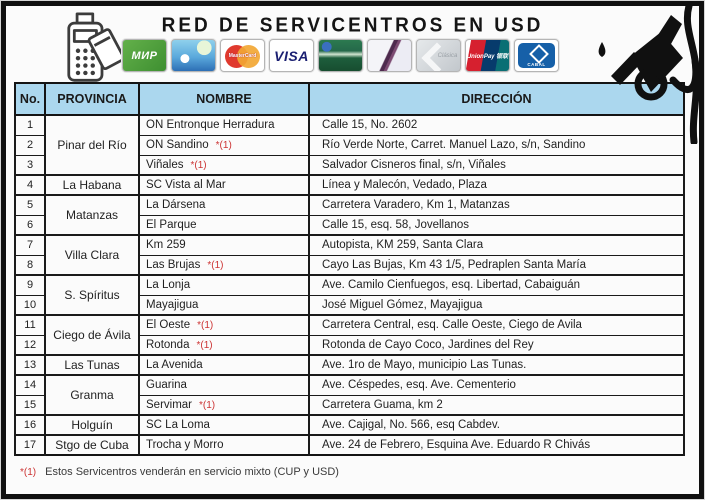  What do you see at coordinates (496, 425) in the screenshot?
I see `direccion-cell: Ave. Cajigal, No. 566, esq Cabdev.` at bounding box center [496, 425].